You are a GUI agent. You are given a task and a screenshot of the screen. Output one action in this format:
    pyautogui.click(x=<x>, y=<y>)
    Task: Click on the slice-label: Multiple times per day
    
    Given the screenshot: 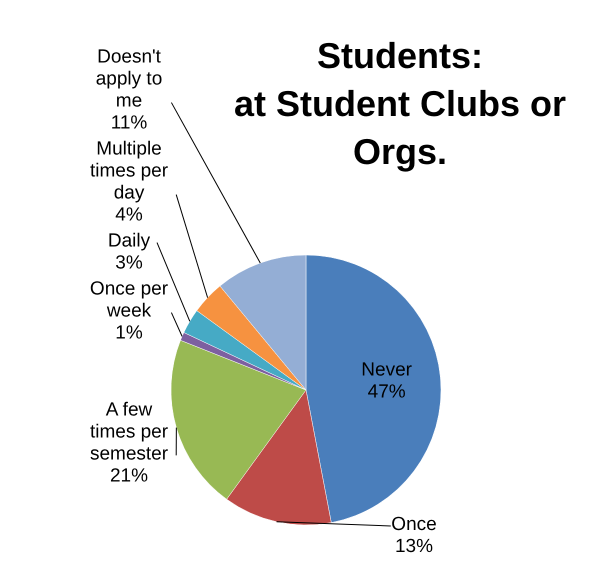 What is the action you would take?
    pyautogui.click(x=129, y=171)
    